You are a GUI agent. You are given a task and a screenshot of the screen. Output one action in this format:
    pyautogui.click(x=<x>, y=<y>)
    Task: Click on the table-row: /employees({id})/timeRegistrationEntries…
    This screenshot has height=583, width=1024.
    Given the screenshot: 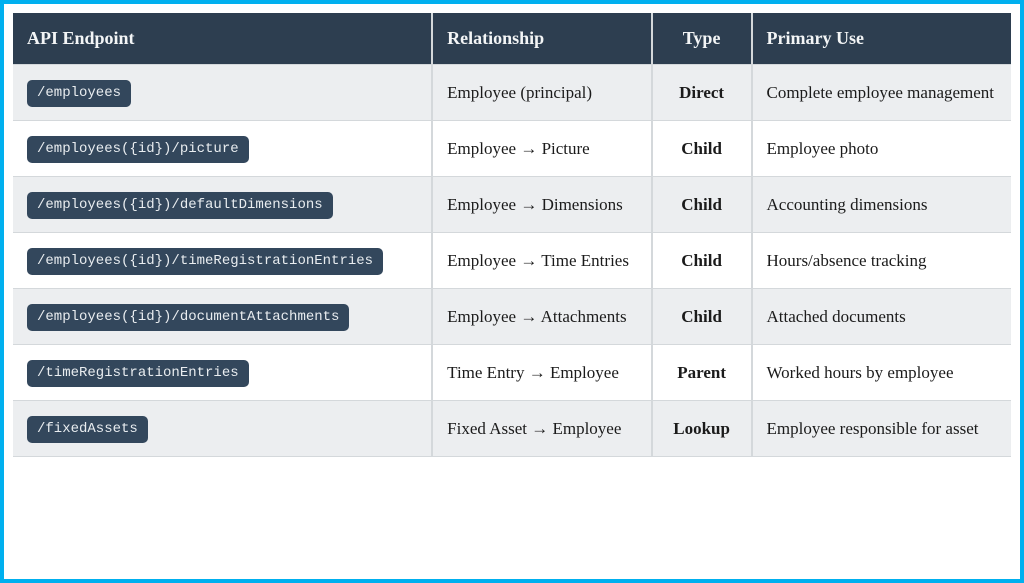 What is the action you would take?
    pyautogui.click(x=512, y=260)
    